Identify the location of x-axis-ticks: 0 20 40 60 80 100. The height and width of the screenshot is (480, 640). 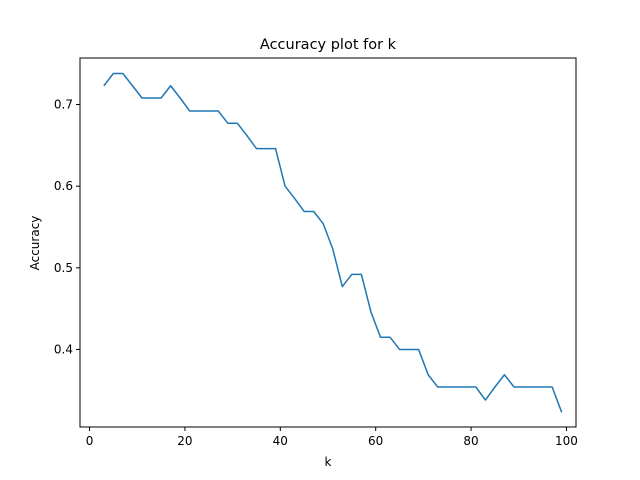
(332, 437).